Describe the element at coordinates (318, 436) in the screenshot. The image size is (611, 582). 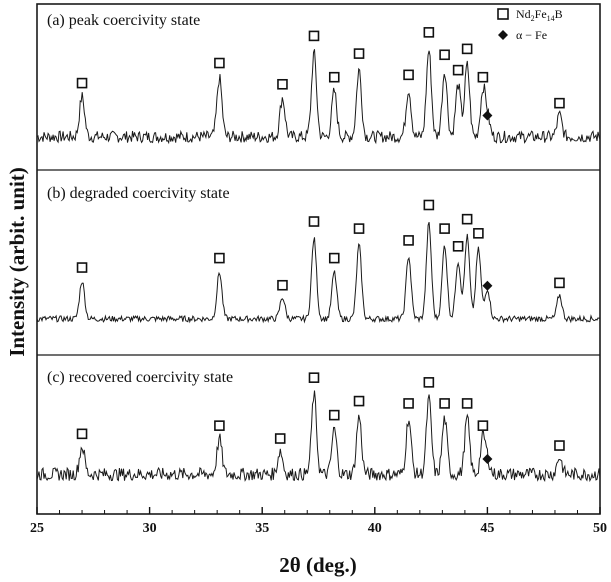
I see `spectrum-line-panel-c` at that location.